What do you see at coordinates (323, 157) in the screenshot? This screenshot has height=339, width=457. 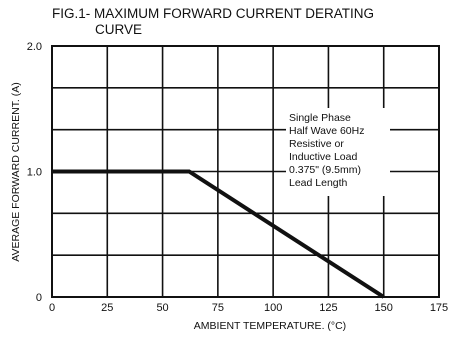 I see `annotation-line-4: Inductive Load` at bounding box center [323, 157].